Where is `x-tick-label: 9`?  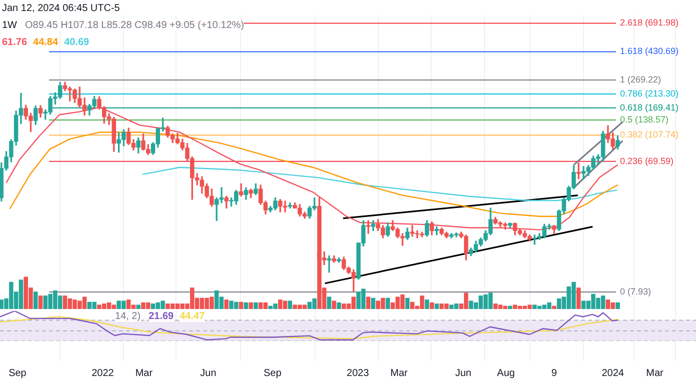 x-tick-label: 9 is located at coordinates (554, 373).